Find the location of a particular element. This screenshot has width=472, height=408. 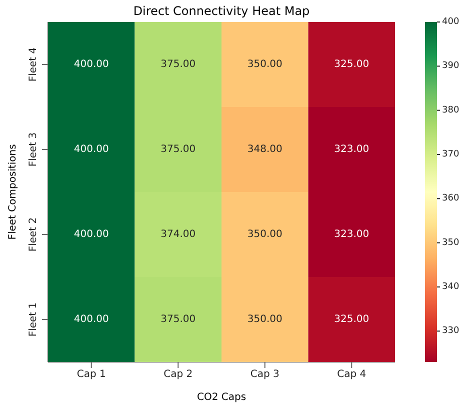

x-tick-label: Cap 1 is located at coordinates (91, 374).